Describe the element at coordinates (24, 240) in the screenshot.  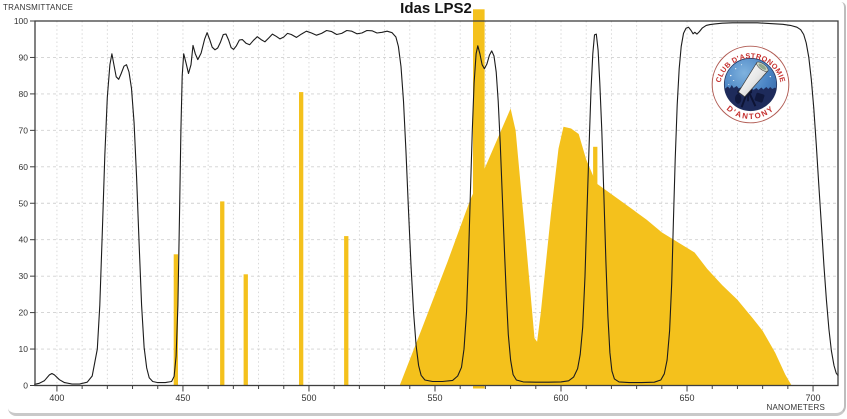
I see `y-tick-label: 40` at that location.